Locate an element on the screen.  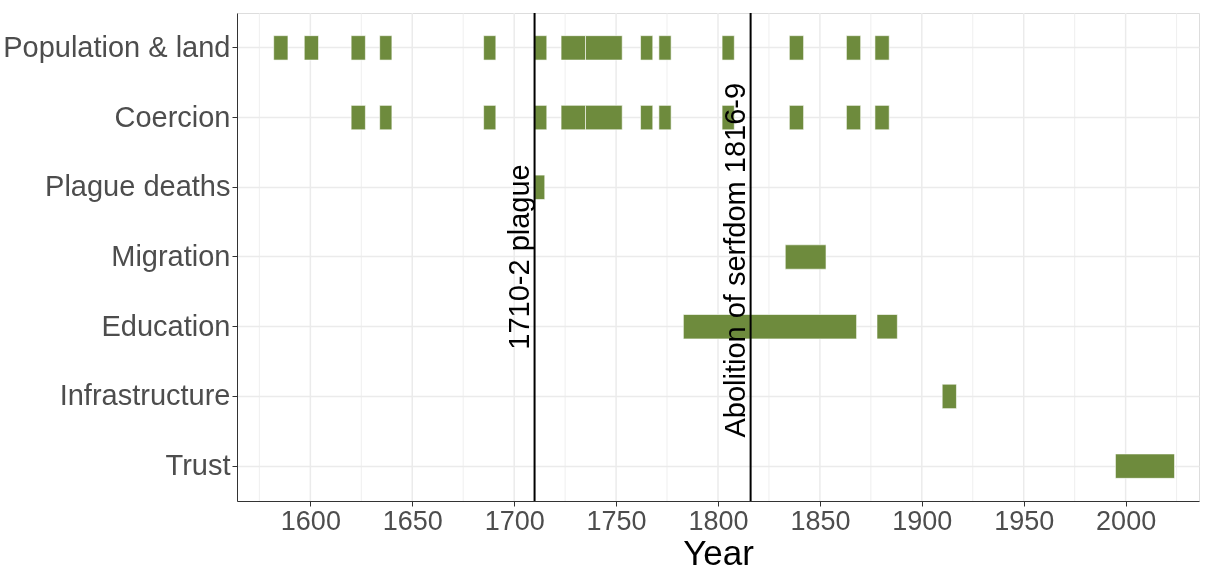
x-tick-label: 2000 is located at coordinates (1126, 520).